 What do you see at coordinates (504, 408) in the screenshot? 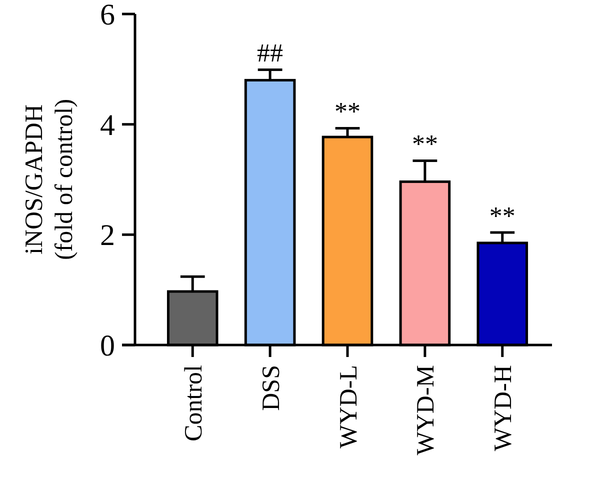
I see `x-tick-label: WYD-H` at bounding box center [504, 408].